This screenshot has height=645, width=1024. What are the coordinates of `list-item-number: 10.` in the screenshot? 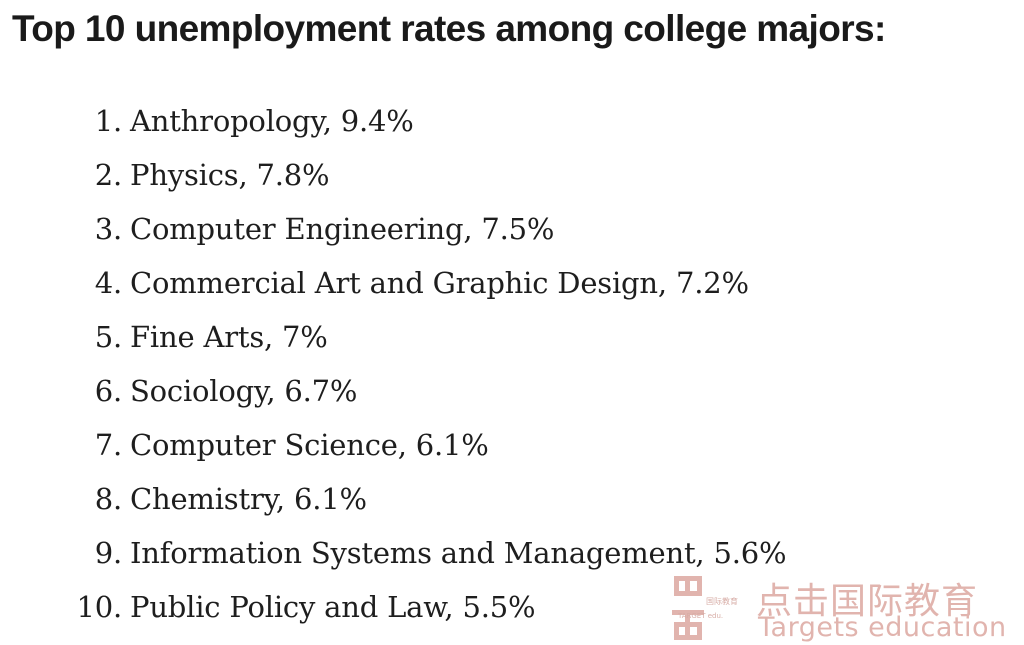 It's located at (99, 607).